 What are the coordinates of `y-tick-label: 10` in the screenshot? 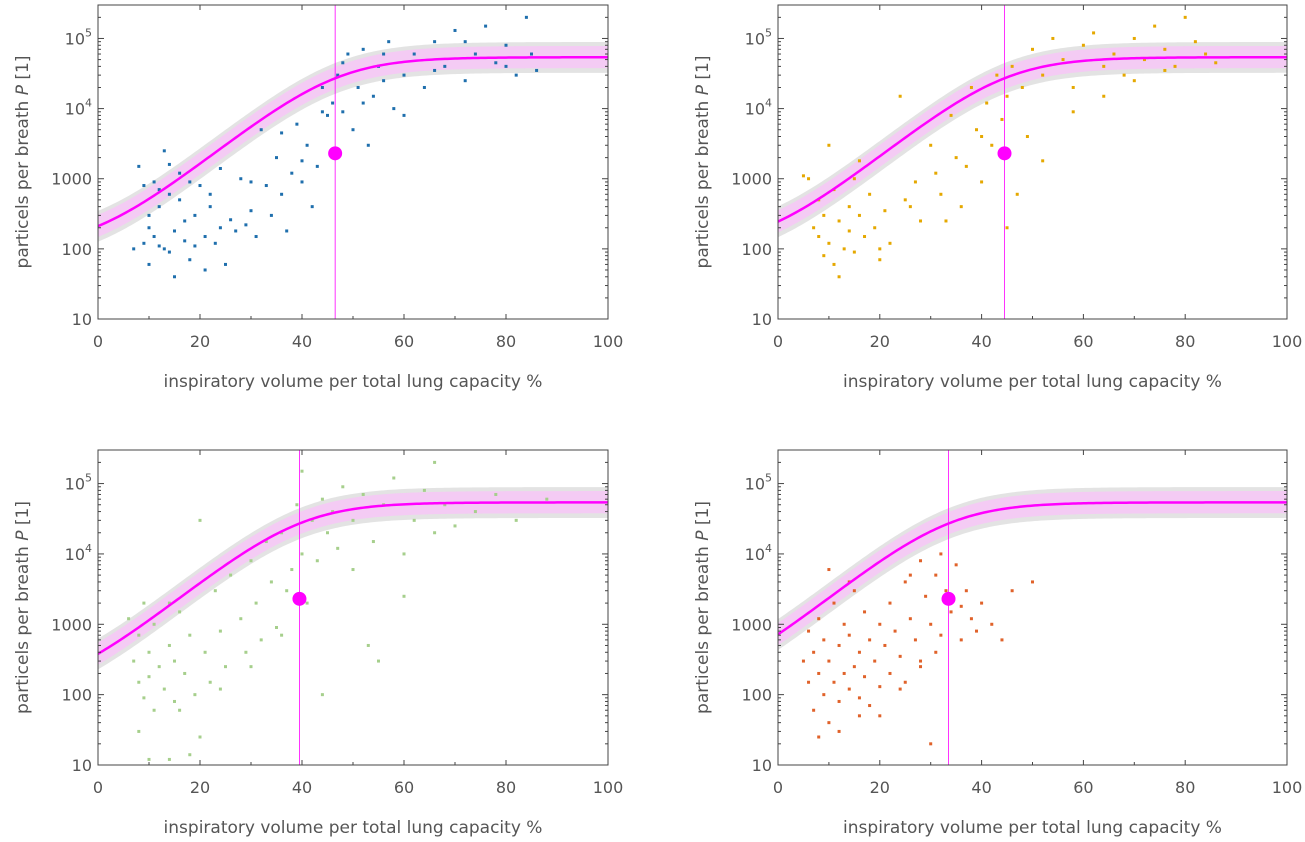 It's located at (762, 765).